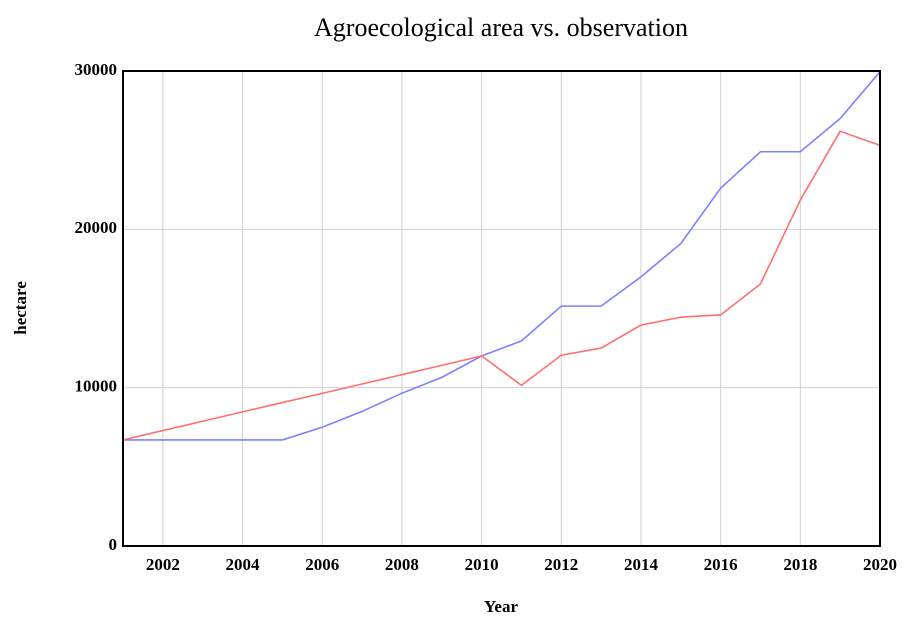  What do you see at coordinates (641, 564) in the screenshot?
I see `x-tick-label: 2014` at bounding box center [641, 564].